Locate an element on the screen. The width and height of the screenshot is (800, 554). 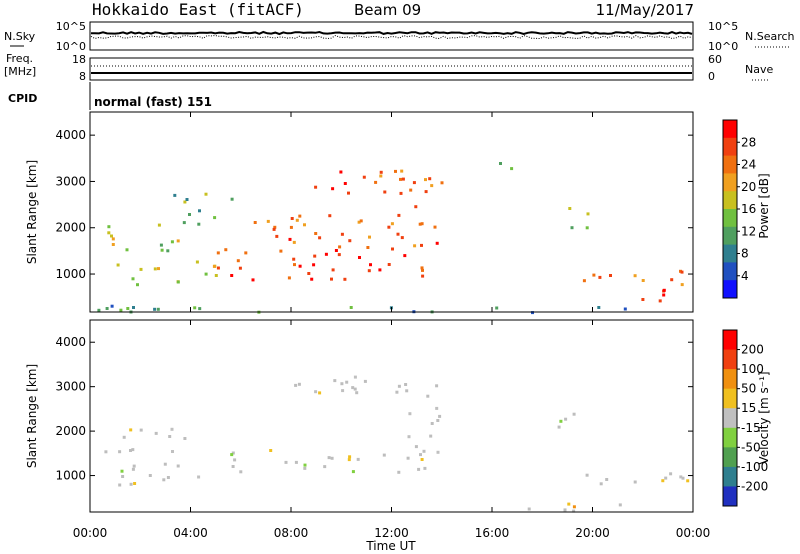
velocity-colorbar-tick-5: -50 is located at coordinates (751, 447).